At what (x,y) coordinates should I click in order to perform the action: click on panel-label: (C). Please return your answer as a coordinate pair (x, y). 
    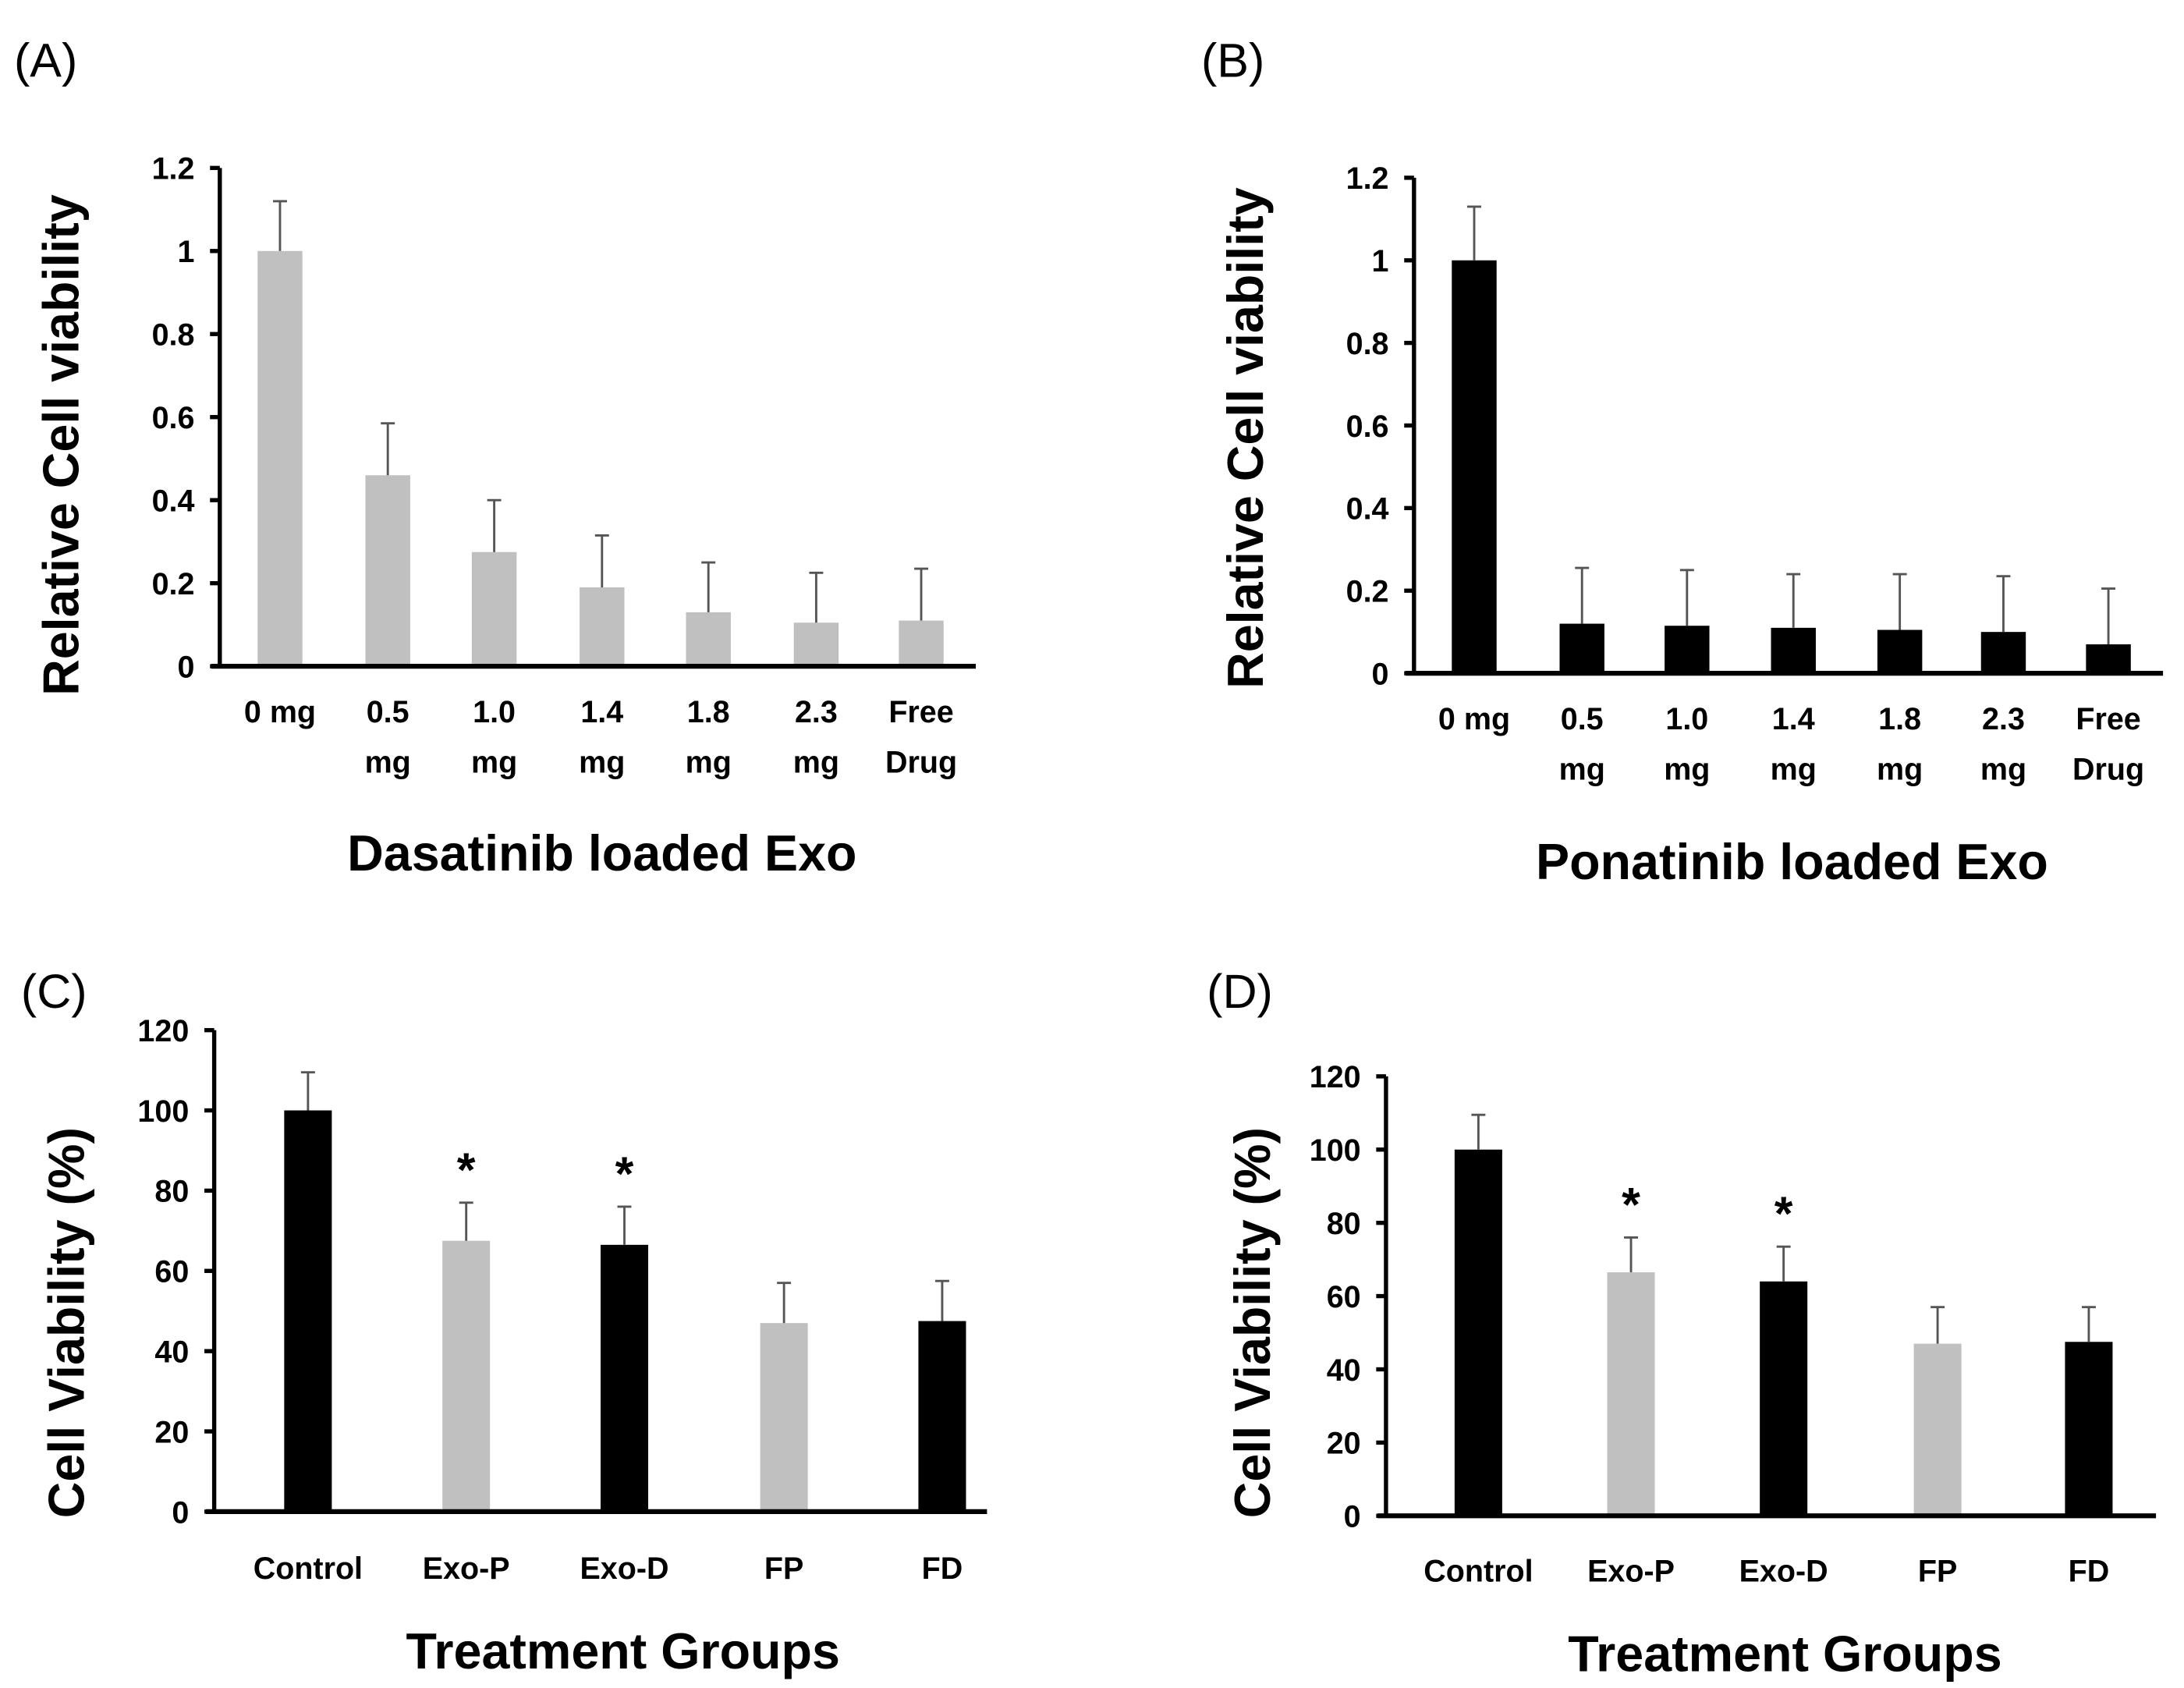
    Looking at the image, I should click on (54, 991).